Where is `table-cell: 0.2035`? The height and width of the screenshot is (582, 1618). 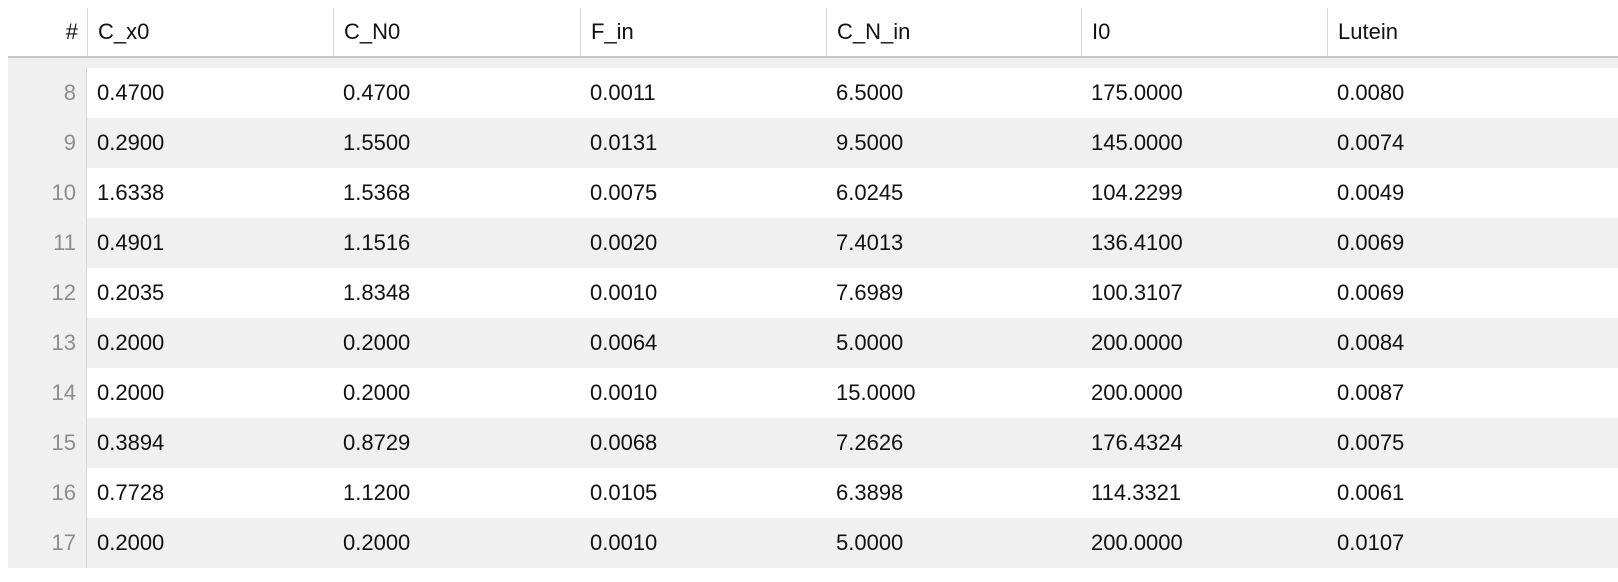
table-cell: 0.2035 is located at coordinates (131, 292).